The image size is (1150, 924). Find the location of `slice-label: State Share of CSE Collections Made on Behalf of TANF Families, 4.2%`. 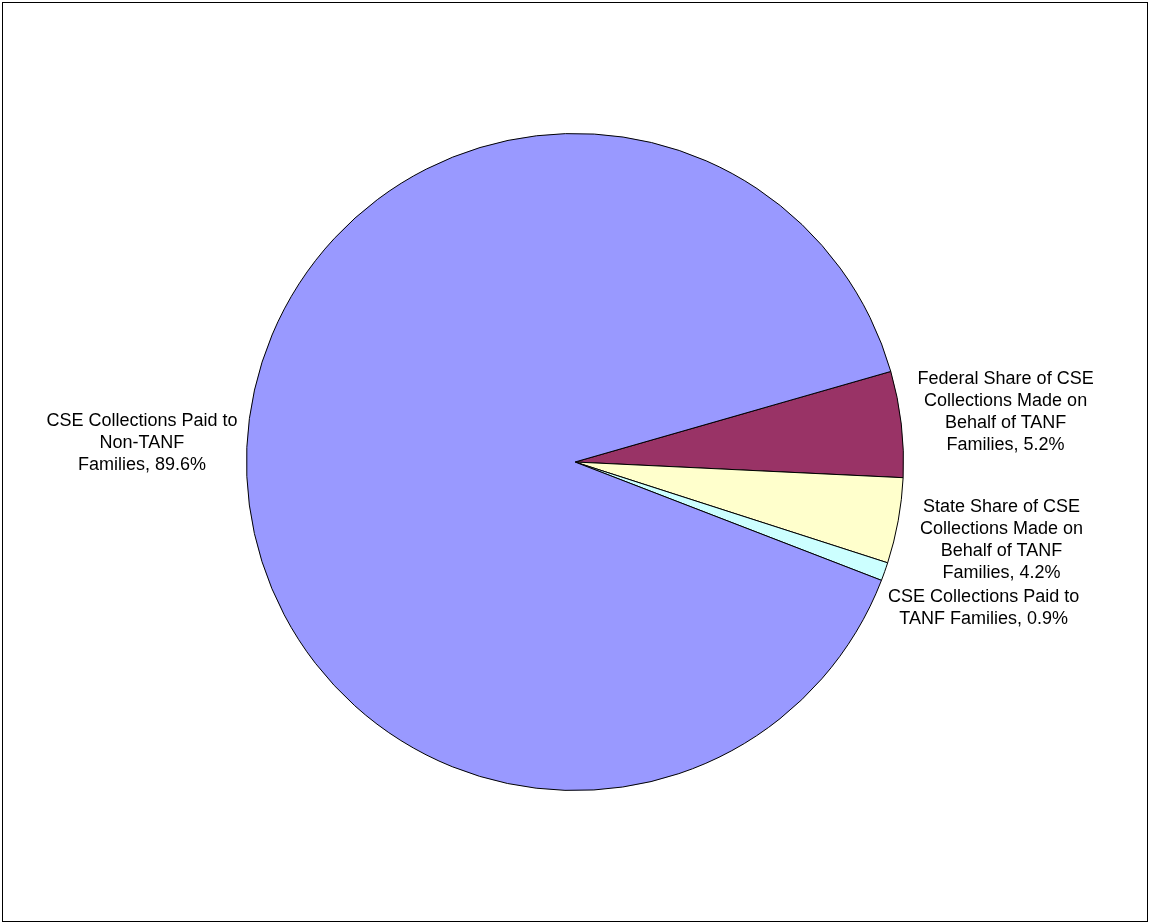

slice-label: State Share of CSE Collections Made on Behalf of TANF Families, 4.2% is located at coordinates (1001, 538).